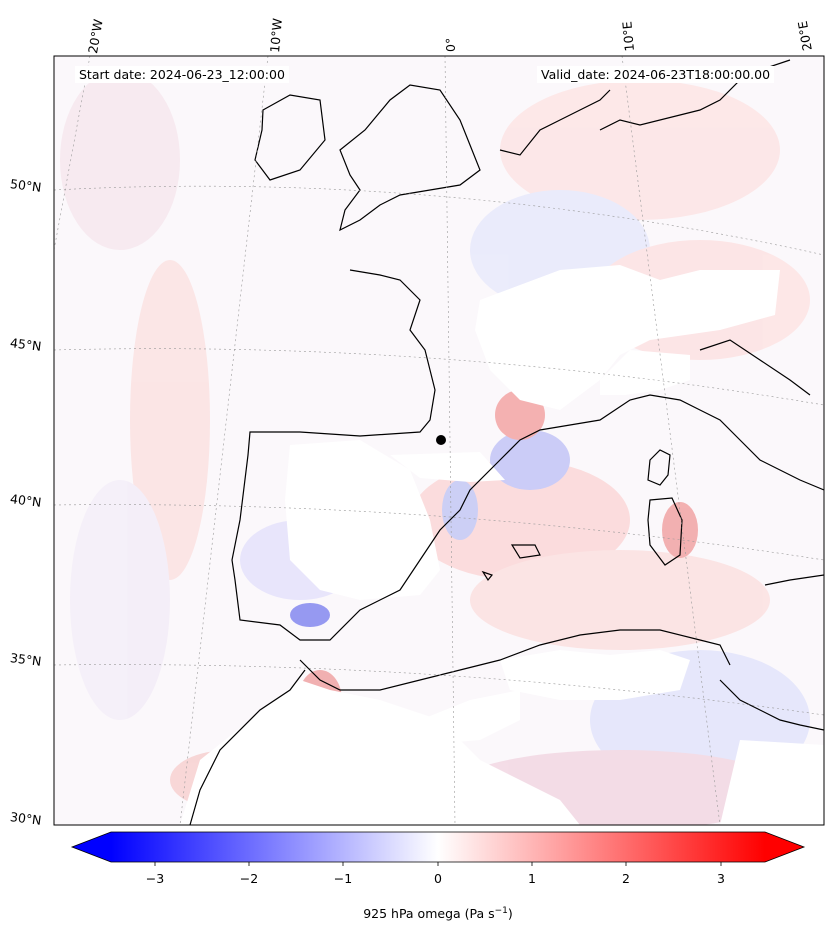  What do you see at coordinates (249, 878) in the screenshot?
I see `cbar-tick-label: −2` at bounding box center [249, 878].